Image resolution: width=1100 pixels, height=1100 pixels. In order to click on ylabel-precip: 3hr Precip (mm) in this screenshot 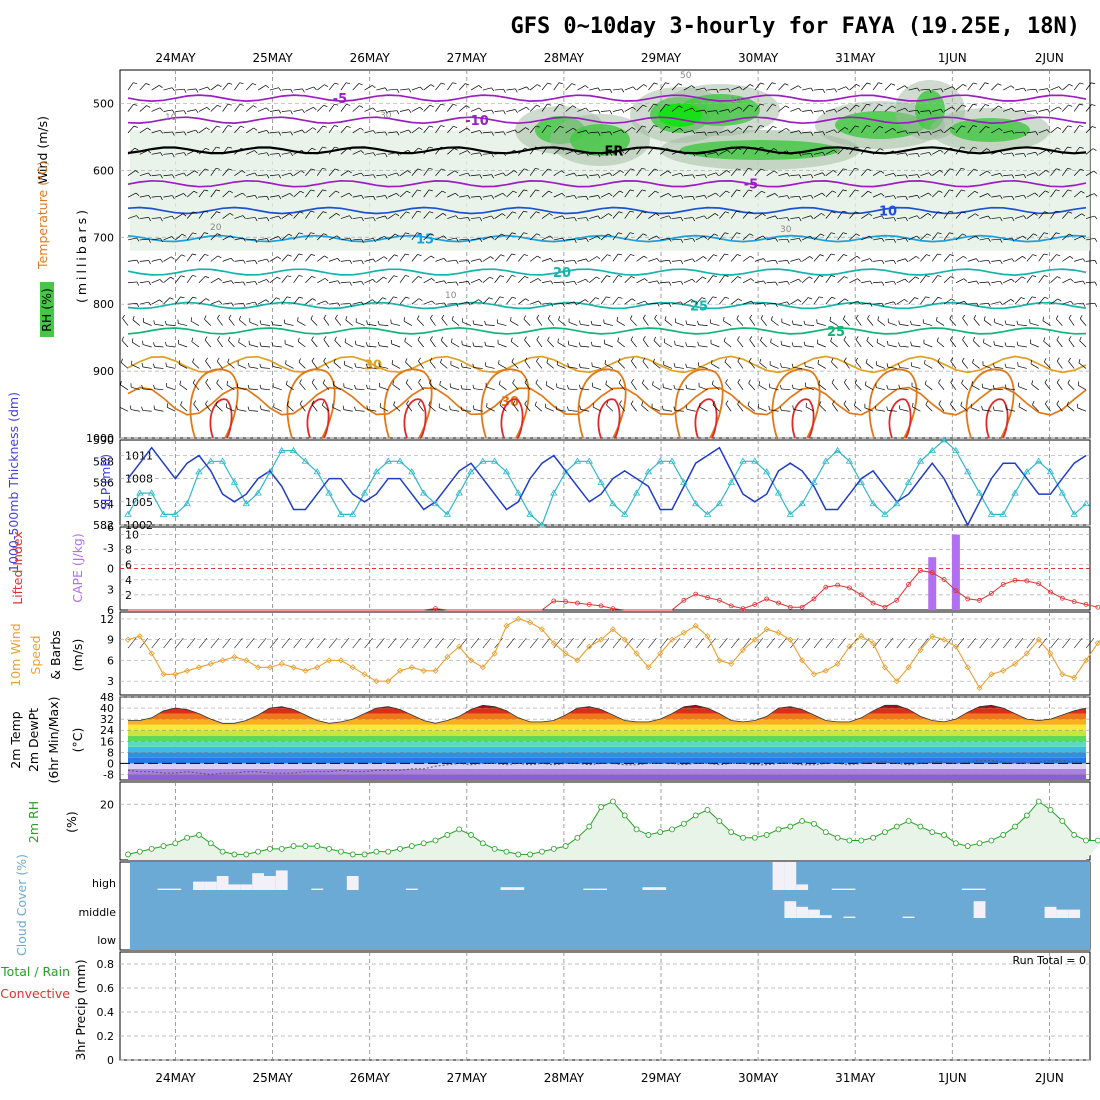, I will do `click(80, 1009)`.